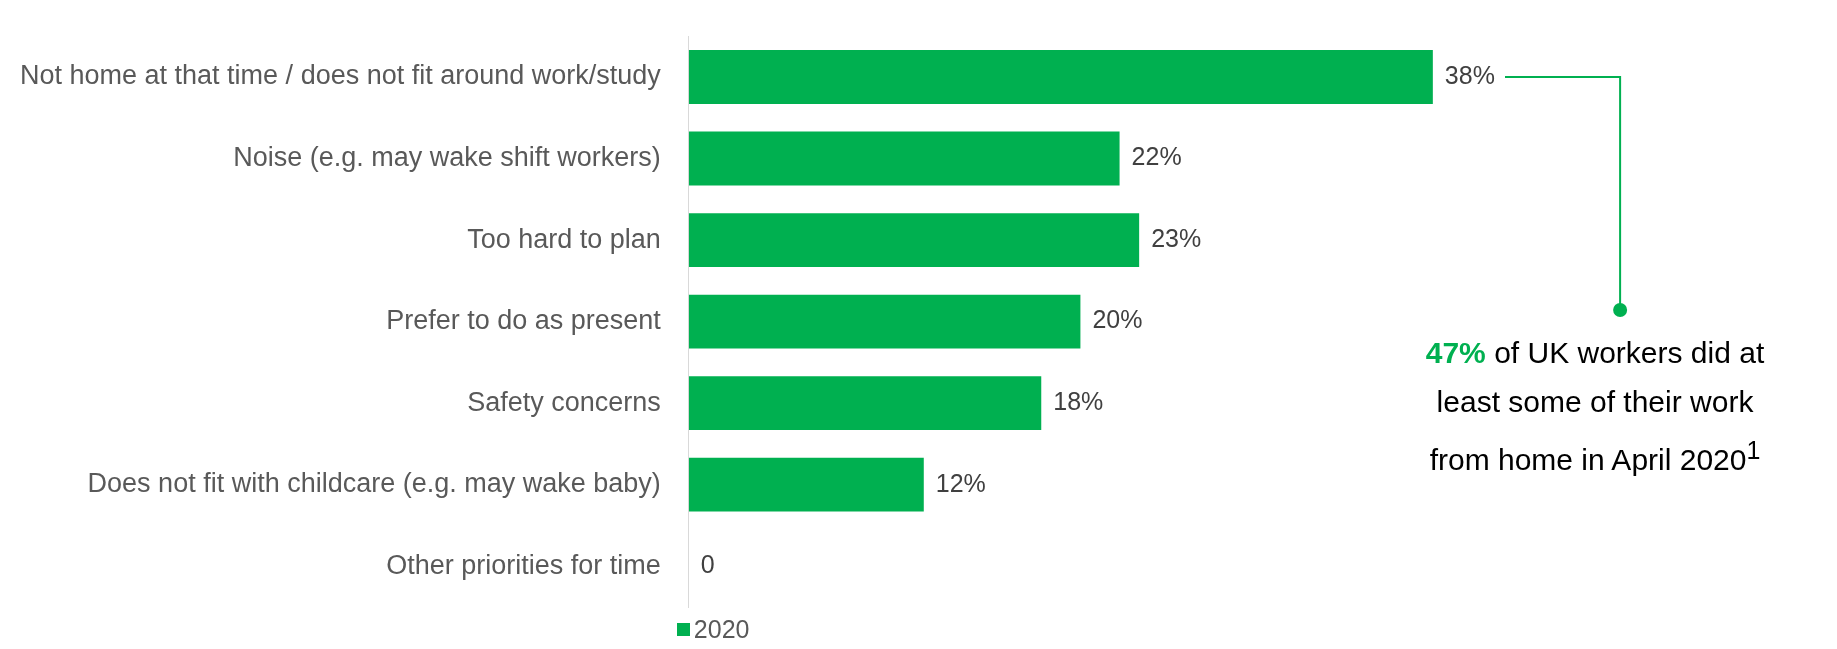  Describe the element at coordinates (1078, 401) in the screenshot. I see `data-label: 18%` at that location.